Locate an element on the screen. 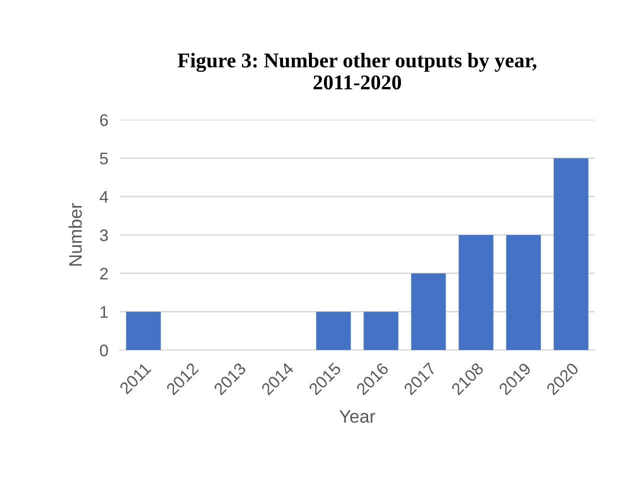 The height and width of the screenshot is (489, 617). y-tick-label: 6 is located at coordinates (104, 120).